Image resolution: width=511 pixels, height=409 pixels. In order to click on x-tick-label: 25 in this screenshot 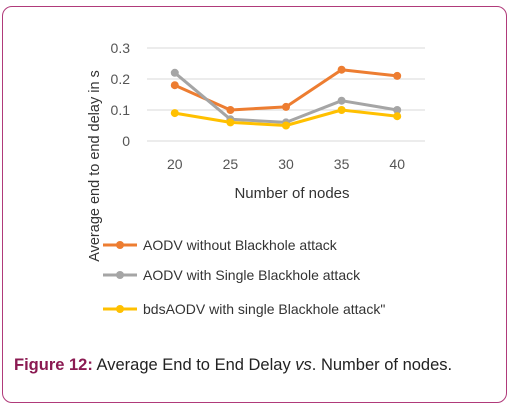, I will do `click(231, 164)`.